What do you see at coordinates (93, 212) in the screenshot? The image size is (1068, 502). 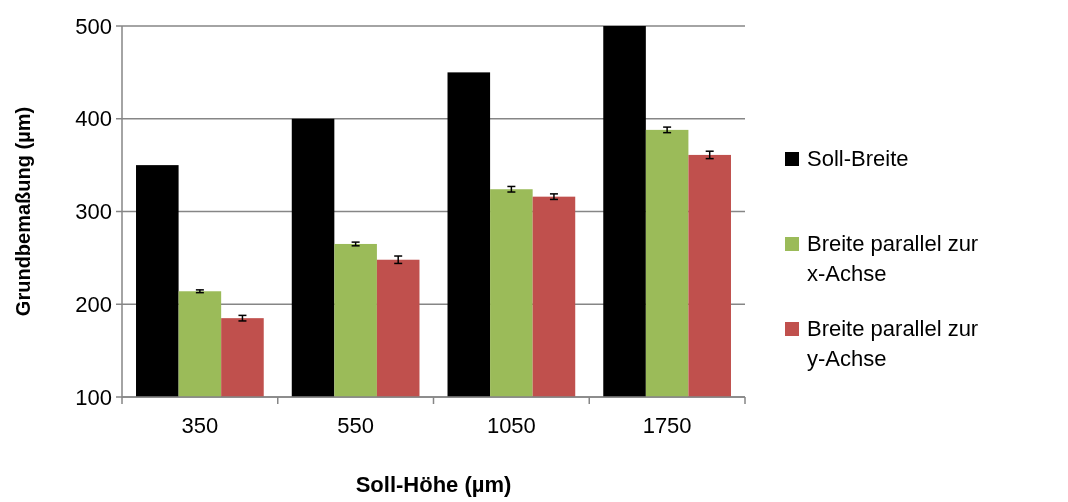 I see `y-tick-label: 300` at bounding box center [93, 212].